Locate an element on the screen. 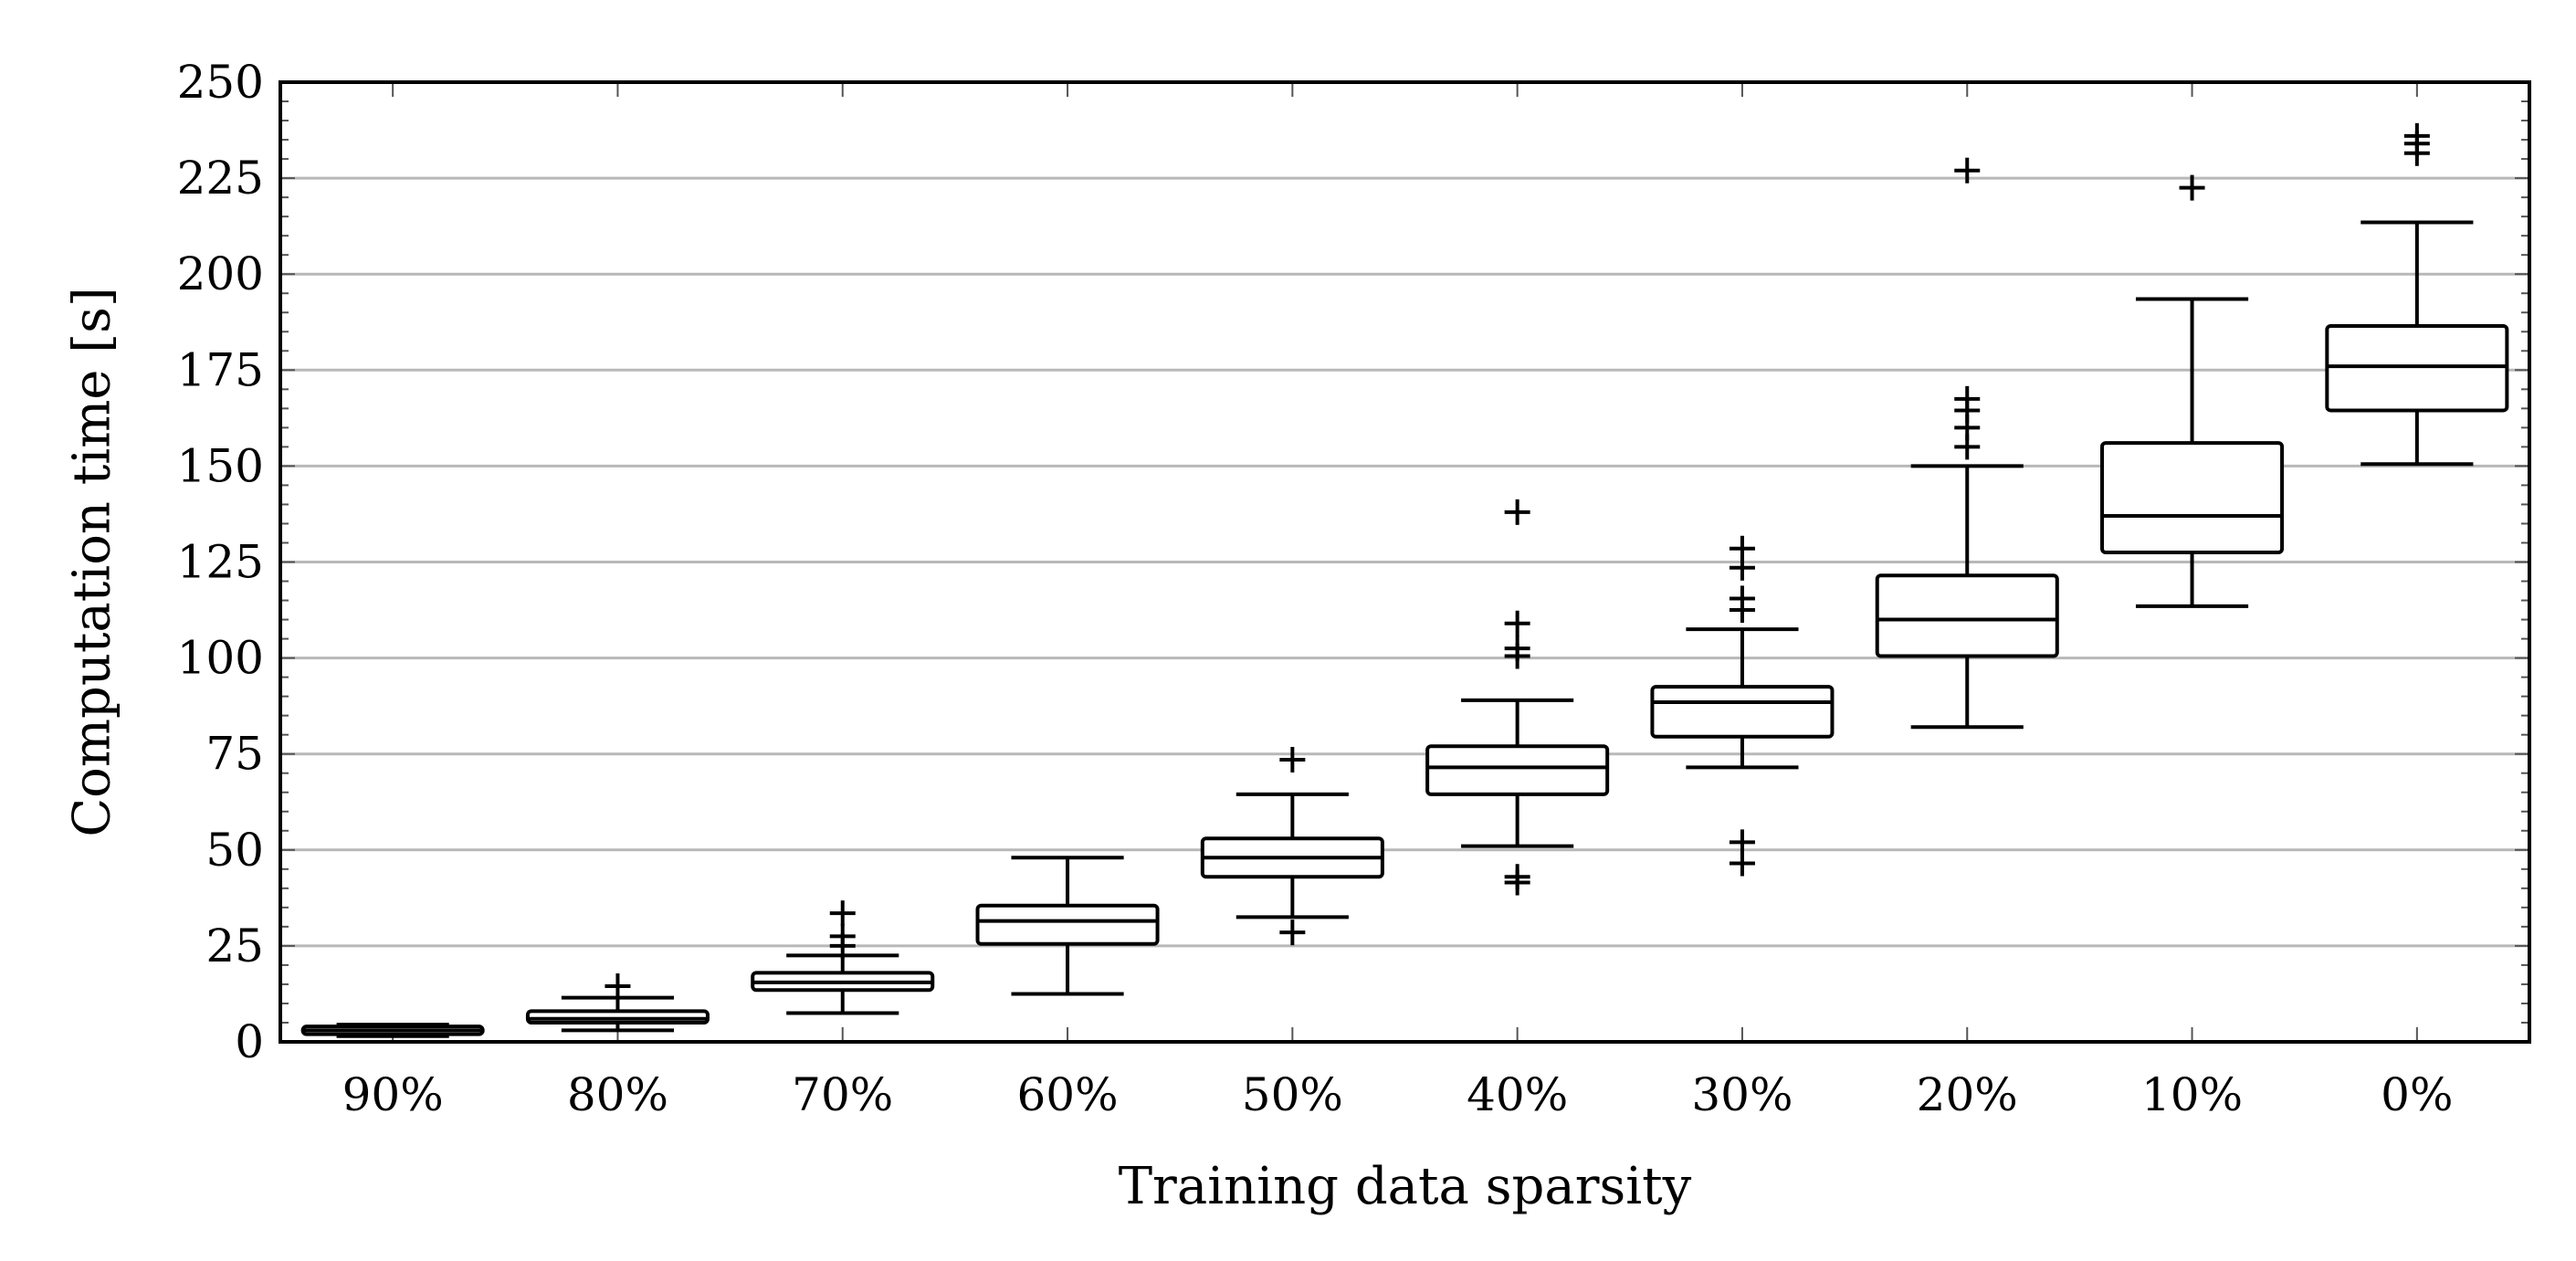 The height and width of the screenshot is (1261, 2576). y-axis-title: Computation time [s] is located at coordinates (92, 561).